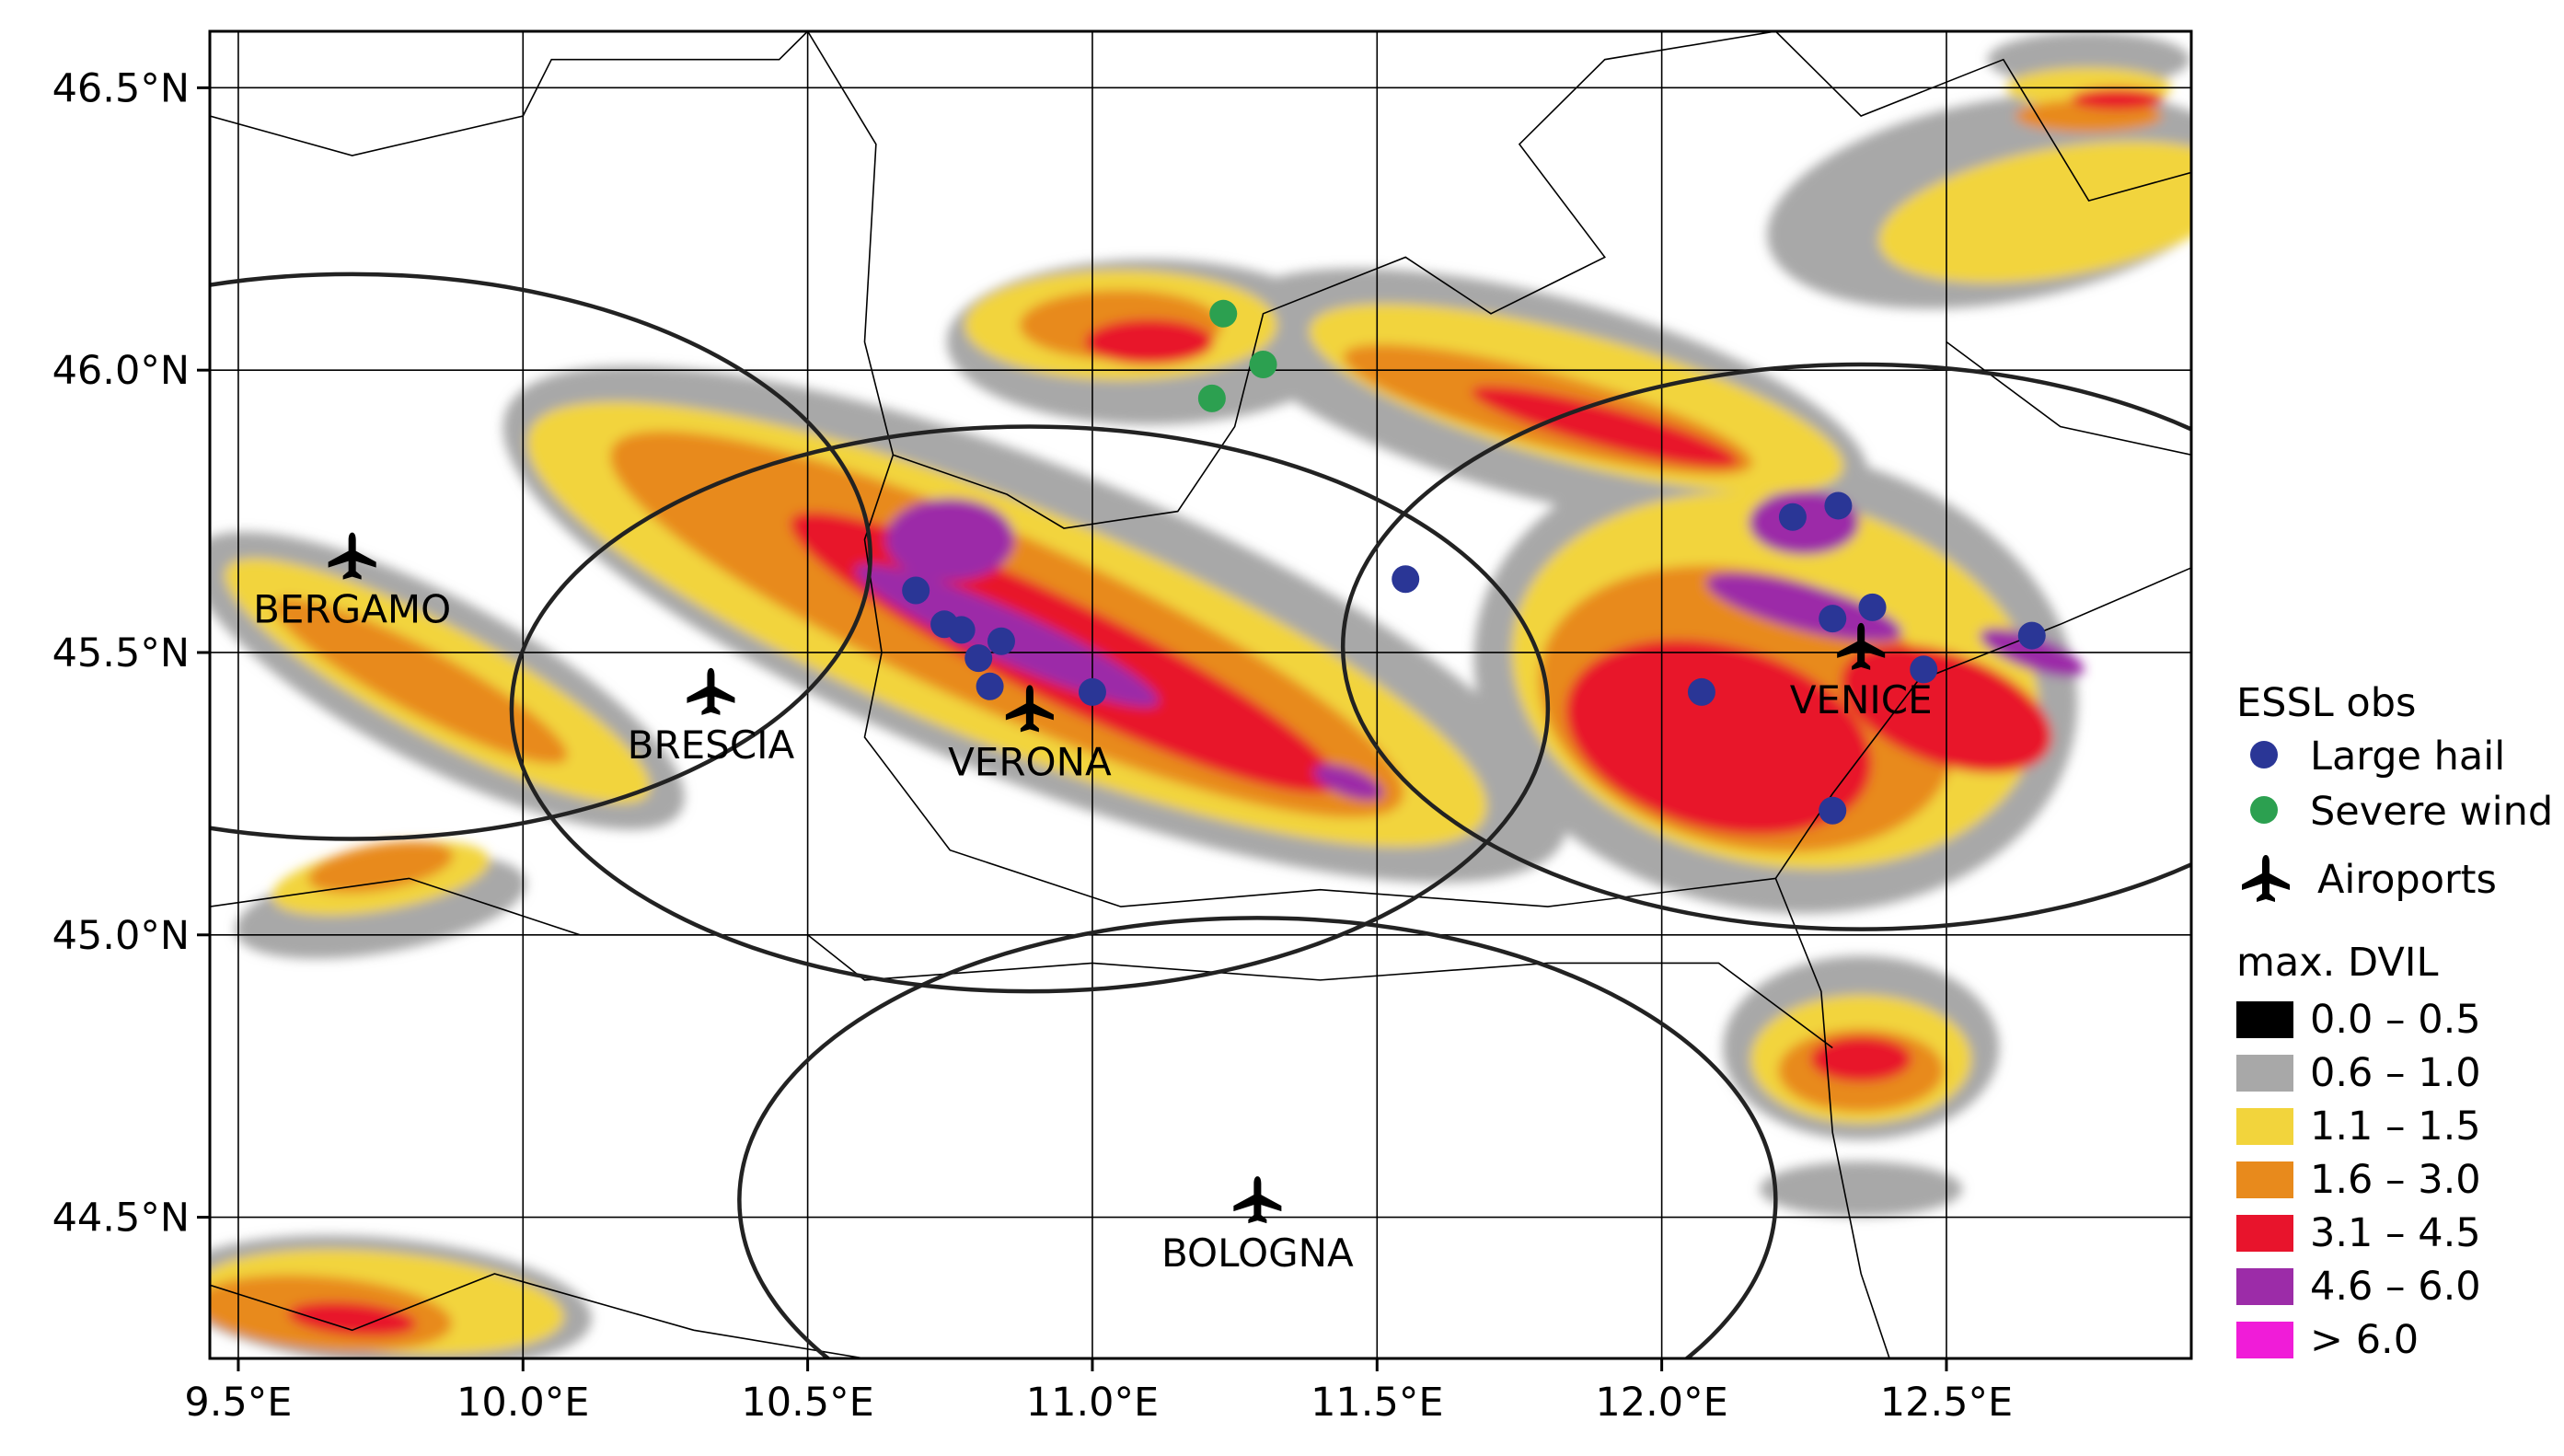 The height and width of the screenshot is (1456, 2564). I want to click on airport-label: BERGAMO, so click(352, 609).